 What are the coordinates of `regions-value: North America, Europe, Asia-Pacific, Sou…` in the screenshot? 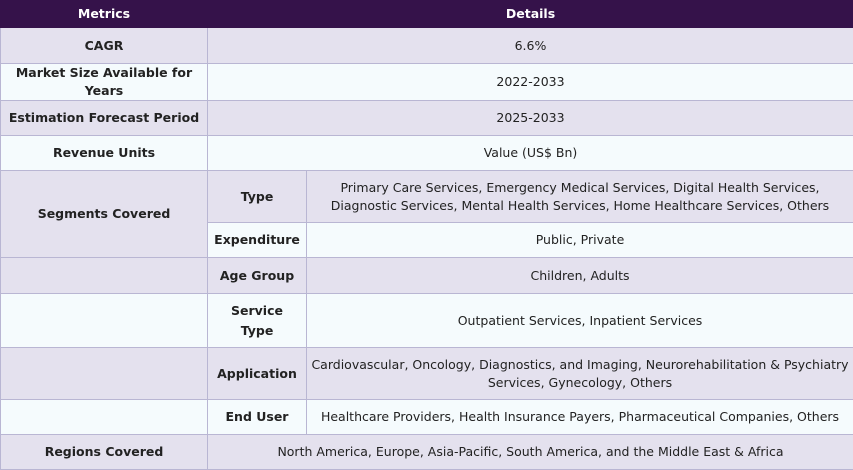 It's located at (530, 452).